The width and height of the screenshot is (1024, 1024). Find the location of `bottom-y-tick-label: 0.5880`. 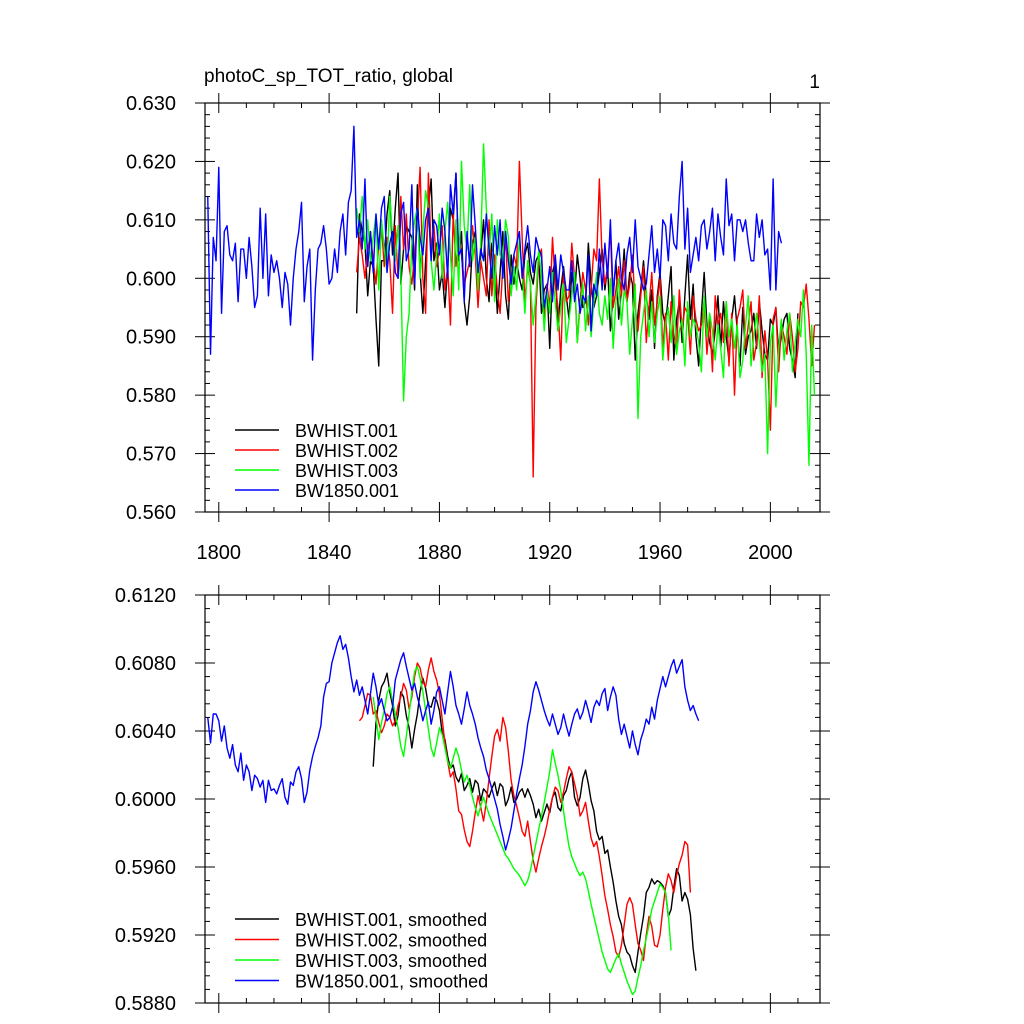

bottom-y-tick-label: 0.5880 is located at coordinates (145, 1004).